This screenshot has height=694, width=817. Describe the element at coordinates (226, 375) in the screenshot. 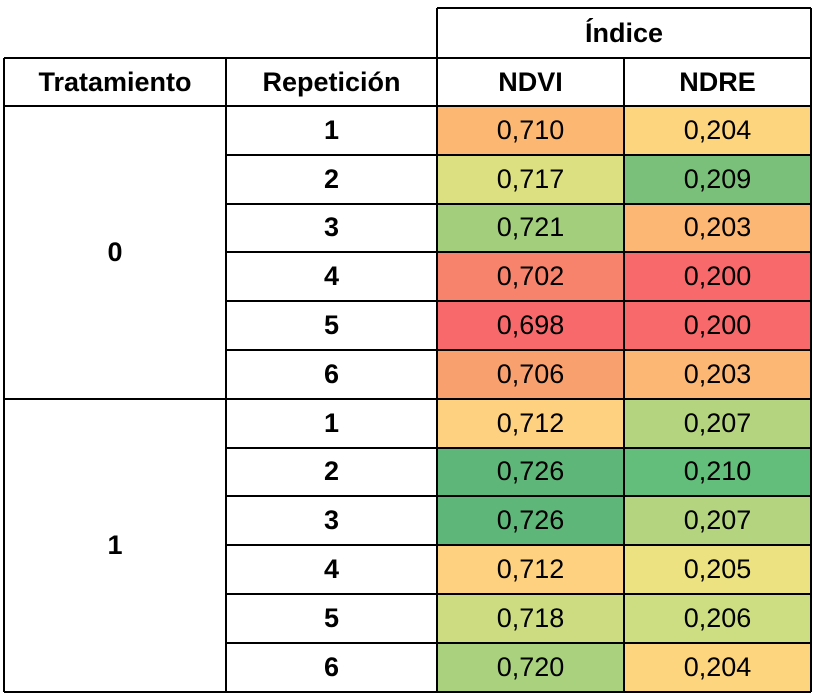

I see `border-col1` at that location.